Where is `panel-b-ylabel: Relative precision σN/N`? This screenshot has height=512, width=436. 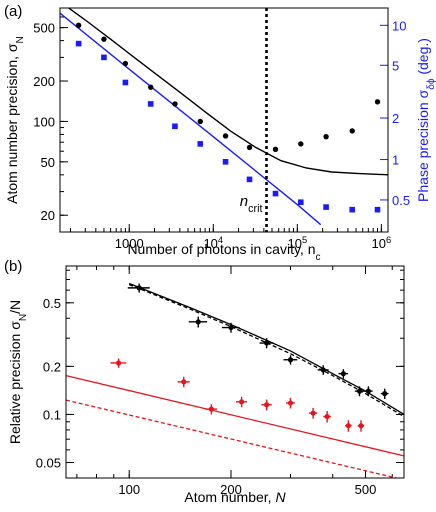 panel-b-ylabel: Relative precision σN/N is located at coordinates (18, 372).